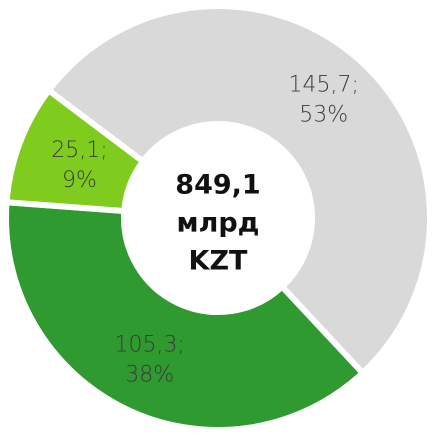 The width and height of the screenshot is (436, 436). What do you see at coordinates (217, 185) in the screenshot?
I see `center-label: 849,1` at bounding box center [217, 185].